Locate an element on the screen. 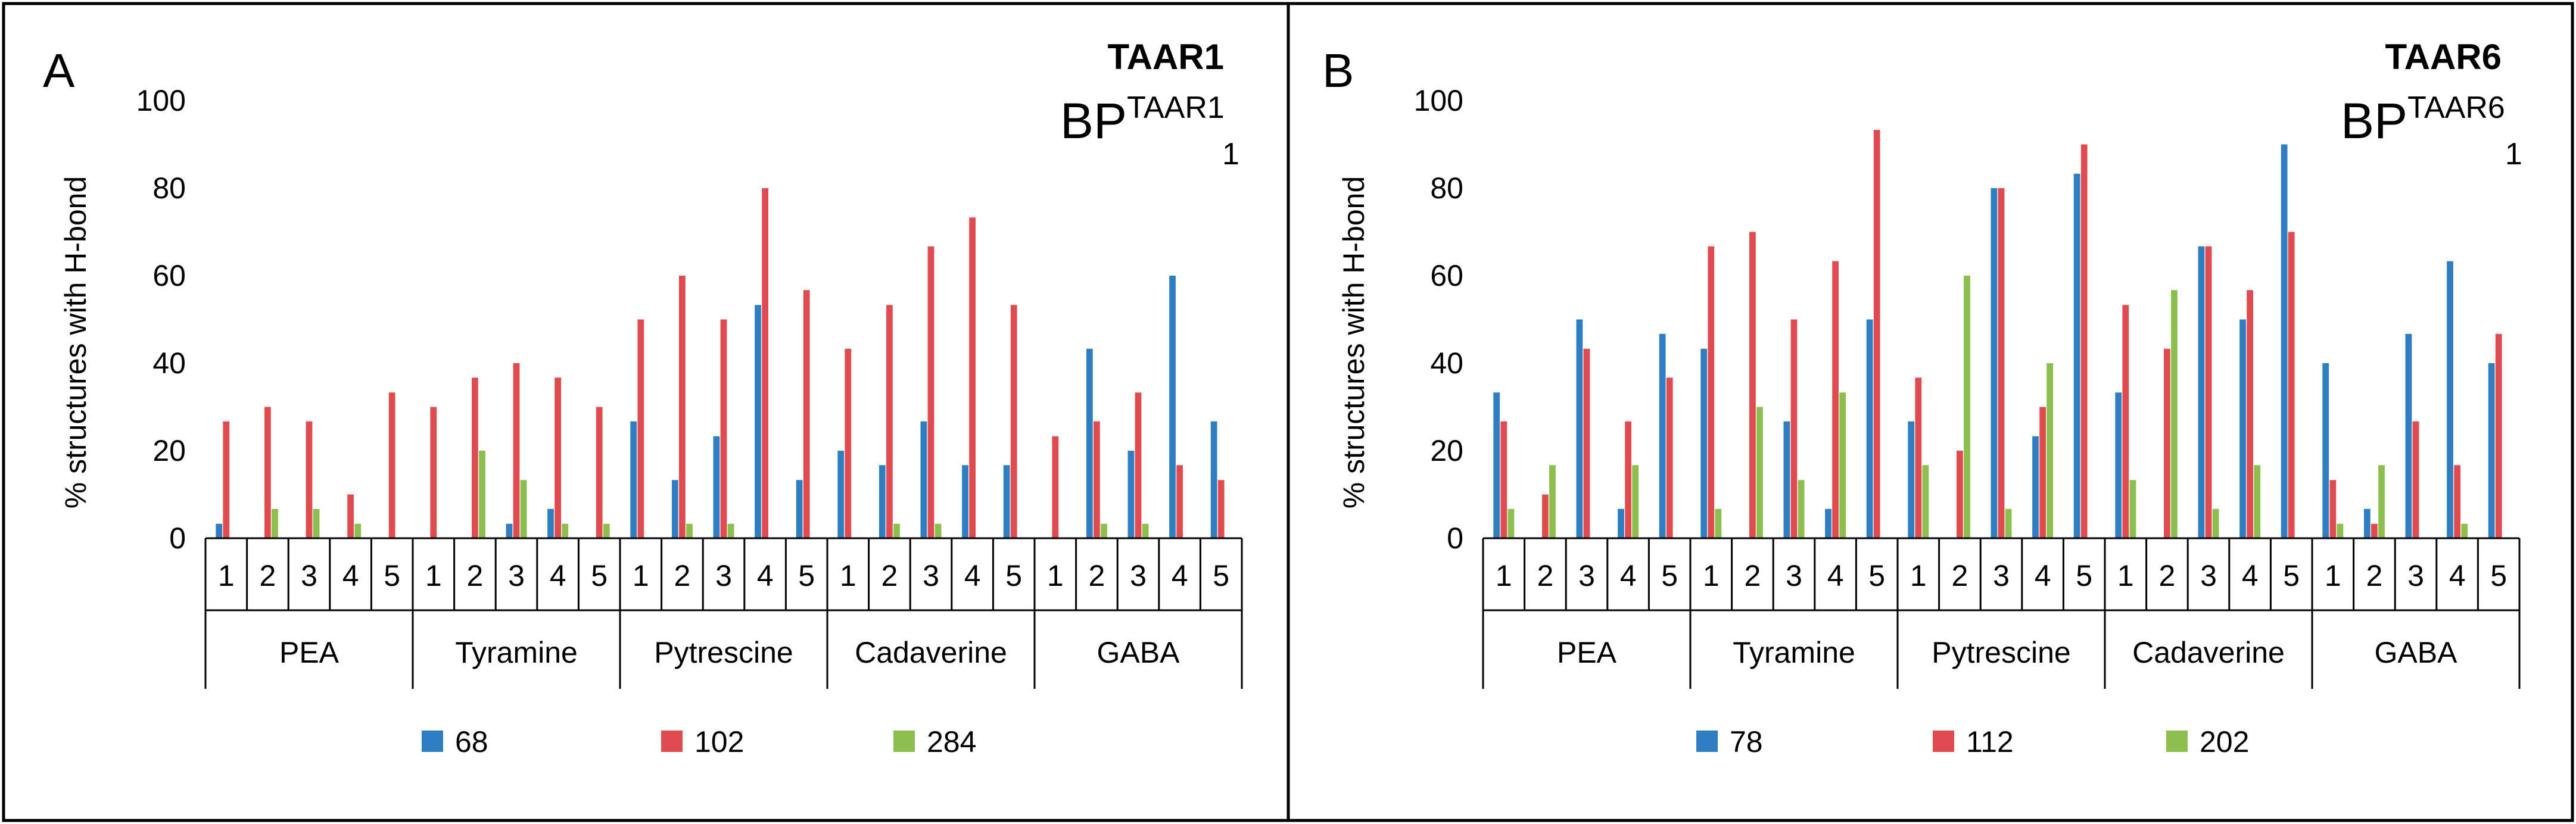 The width and height of the screenshot is (2576, 824). panel-a-legend-swatch-s2 is located at coordinates (672, 741).